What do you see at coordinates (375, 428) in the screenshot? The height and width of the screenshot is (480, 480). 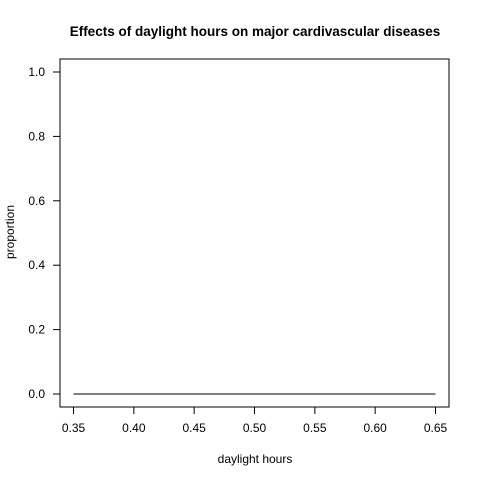 I see `x-tick-label: 0.60` at bounding box center [375, 428].